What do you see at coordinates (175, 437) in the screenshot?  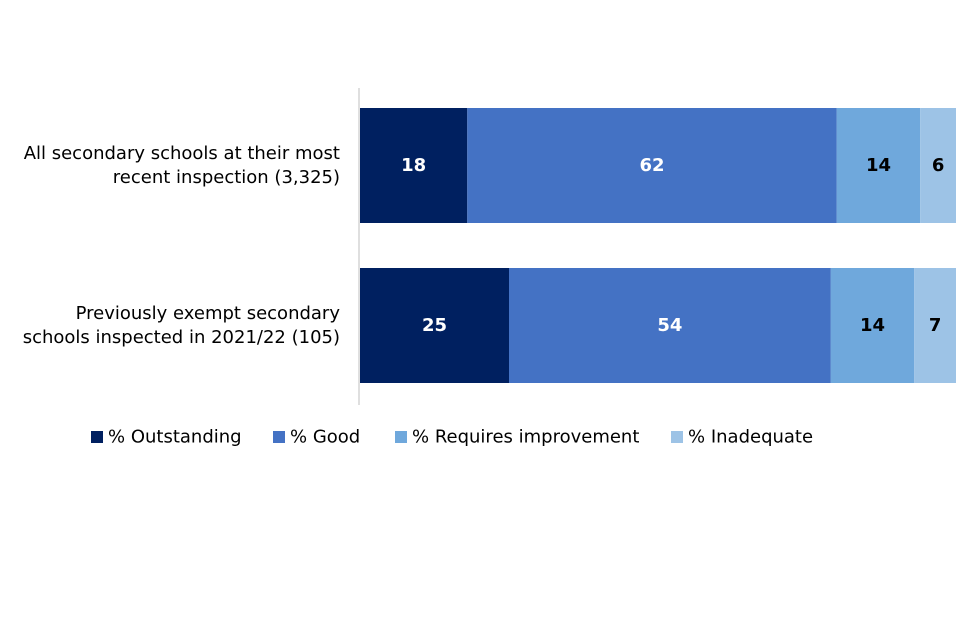 I see `legend-label: % Outstanding` at bounding box center [175, 437].